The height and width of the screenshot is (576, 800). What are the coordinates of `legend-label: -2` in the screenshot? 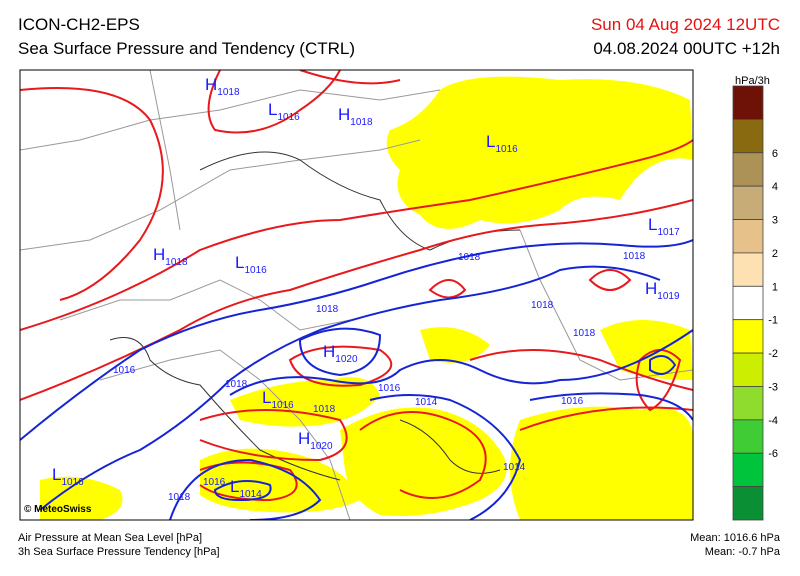 It's located at (773, 354).